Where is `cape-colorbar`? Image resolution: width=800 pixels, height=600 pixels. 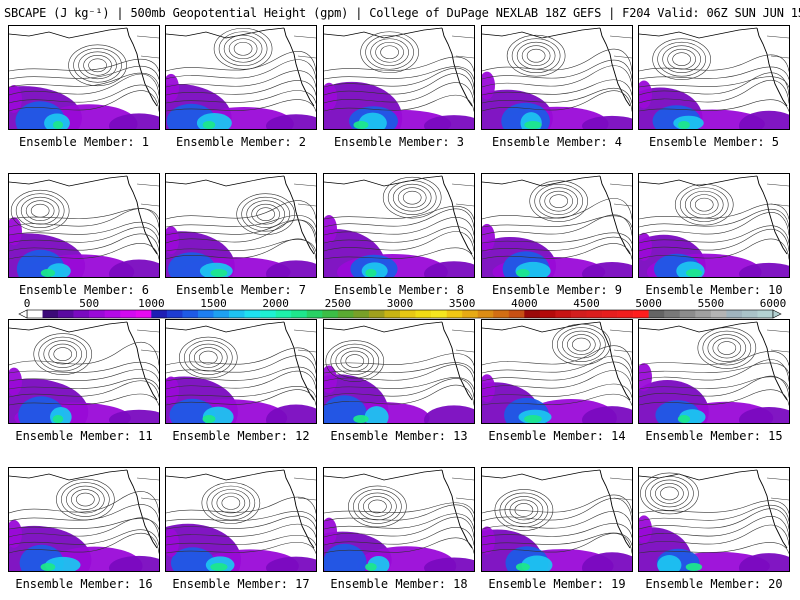 cape-colorbar is located at coordinates (400, 314).